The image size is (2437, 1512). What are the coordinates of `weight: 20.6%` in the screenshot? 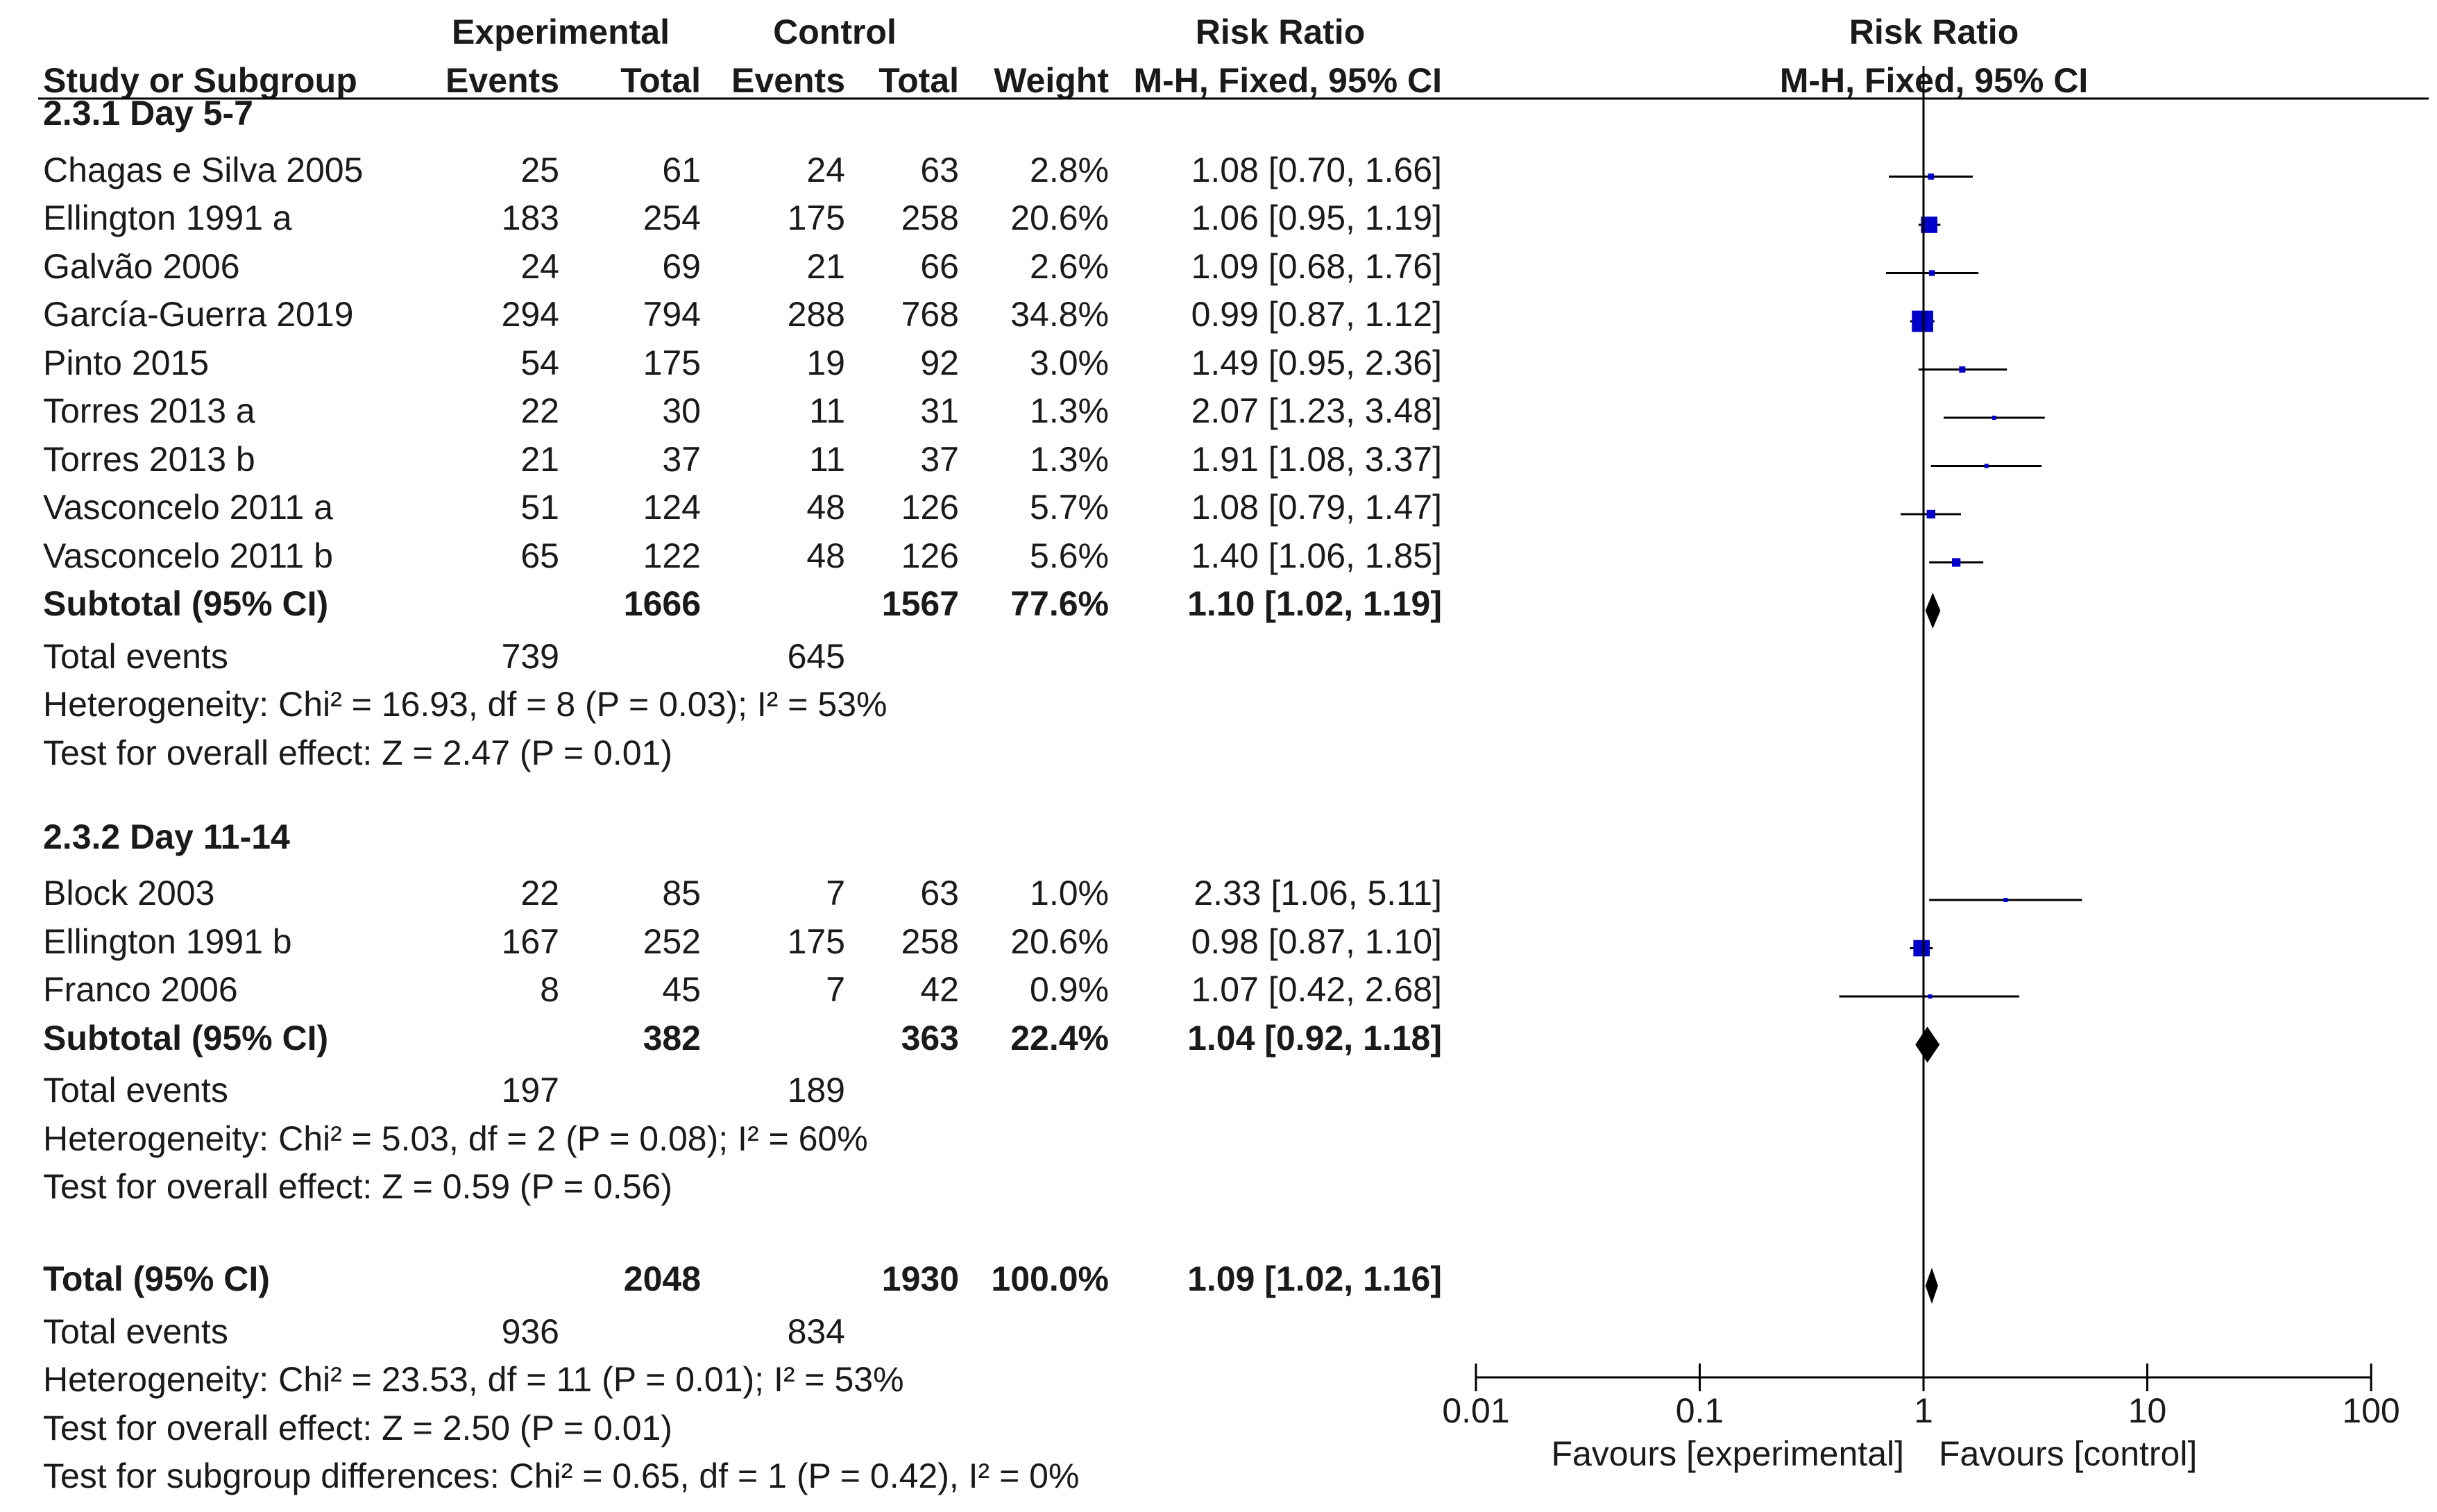 It's located at (1059, 941).